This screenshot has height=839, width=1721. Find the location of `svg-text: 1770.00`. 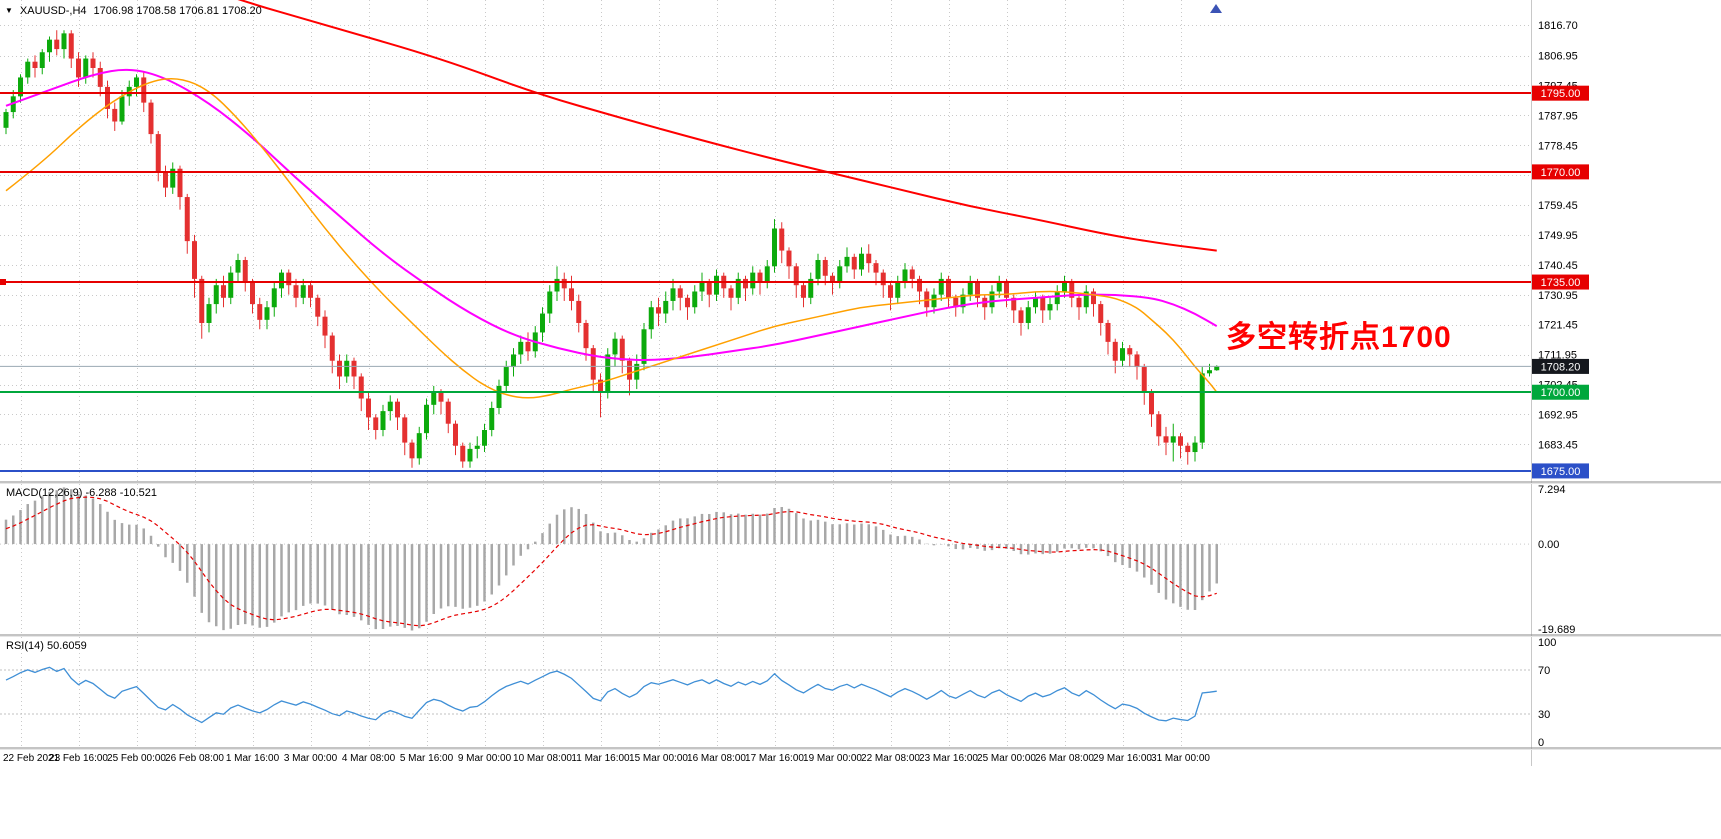

svg-text: 1770.00 is located at coordinates (1561, 173).